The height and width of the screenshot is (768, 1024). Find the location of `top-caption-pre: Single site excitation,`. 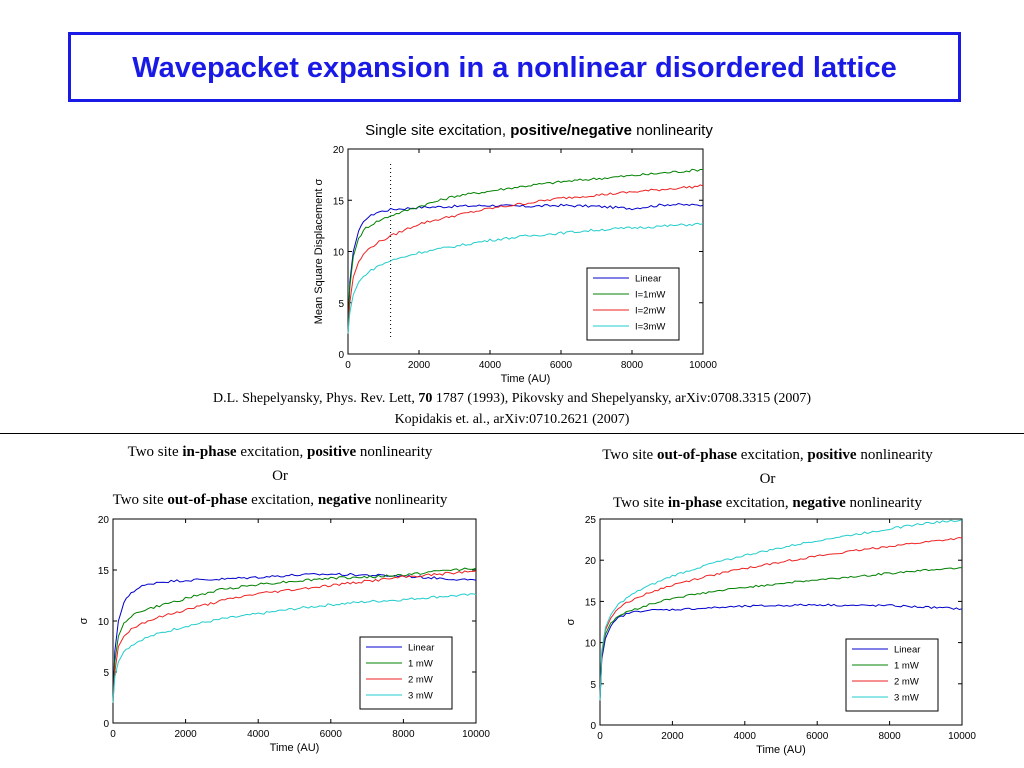

top-caption-pre: Single site excitation, is located at coordinates (438, 130).